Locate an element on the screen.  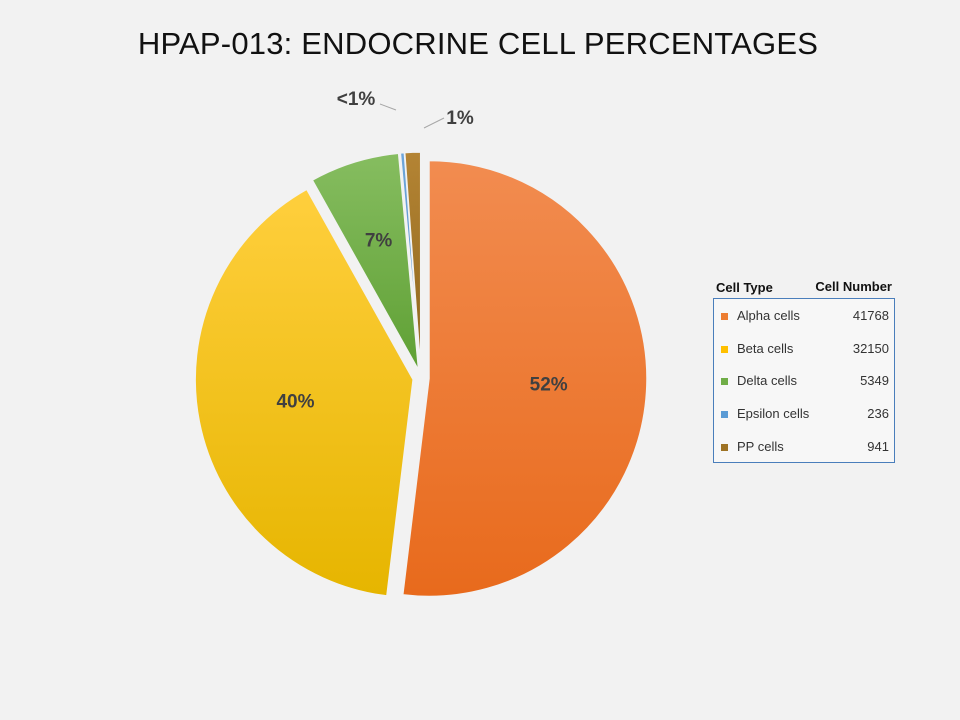
legend-number-epsilon: 236 is located at coordinates (878, 413).